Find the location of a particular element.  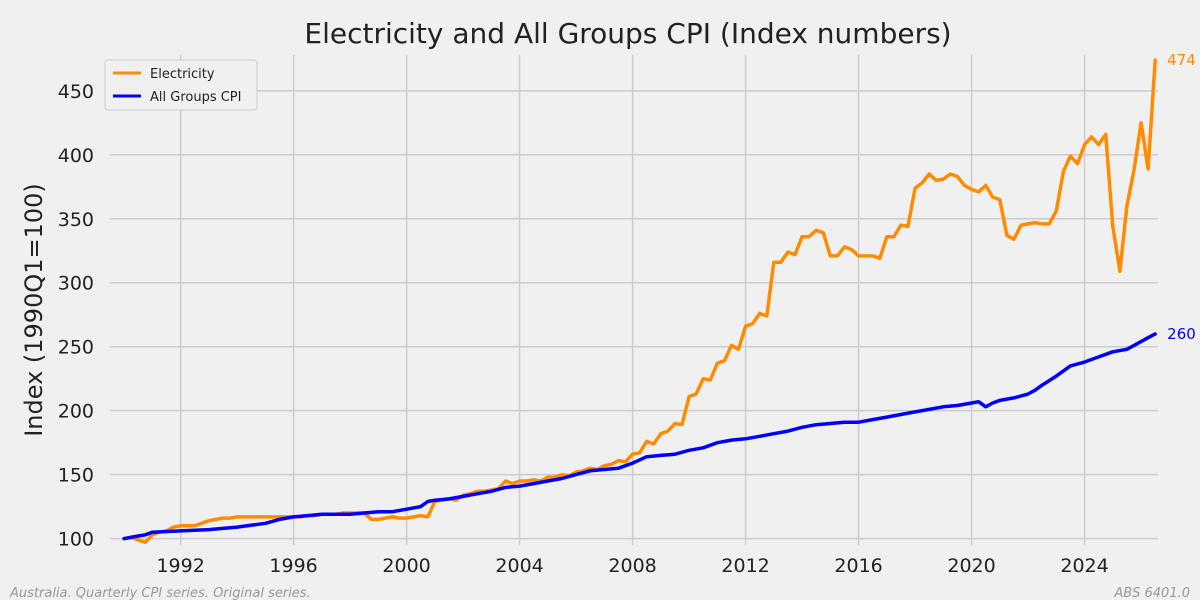

y-tick-label: 150 is located at coordinates (76, 476).